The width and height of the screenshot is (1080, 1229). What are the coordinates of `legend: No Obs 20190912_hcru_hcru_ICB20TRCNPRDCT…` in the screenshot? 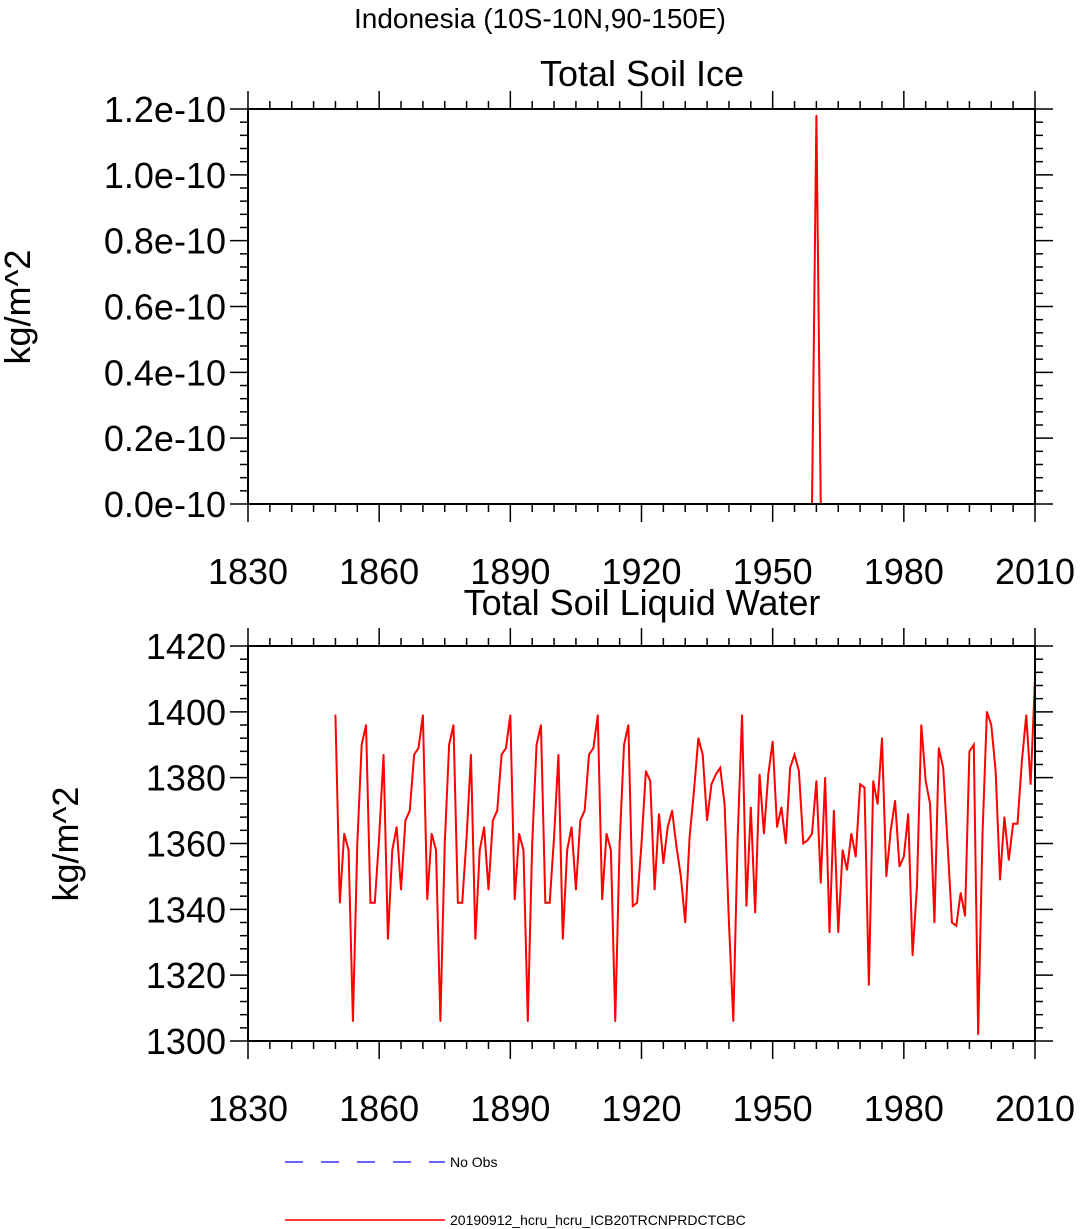 It's located at (515, 1191).